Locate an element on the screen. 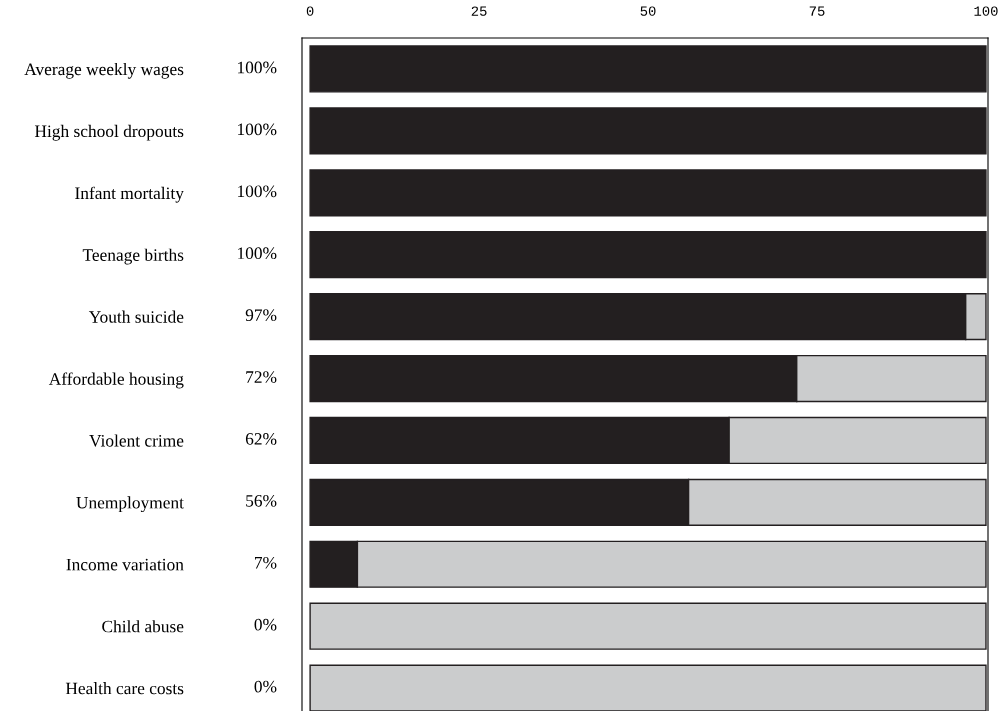 This screenshot has height=711, width=1005. y-tick-label: Income variation is located at coordinates (125, 564).